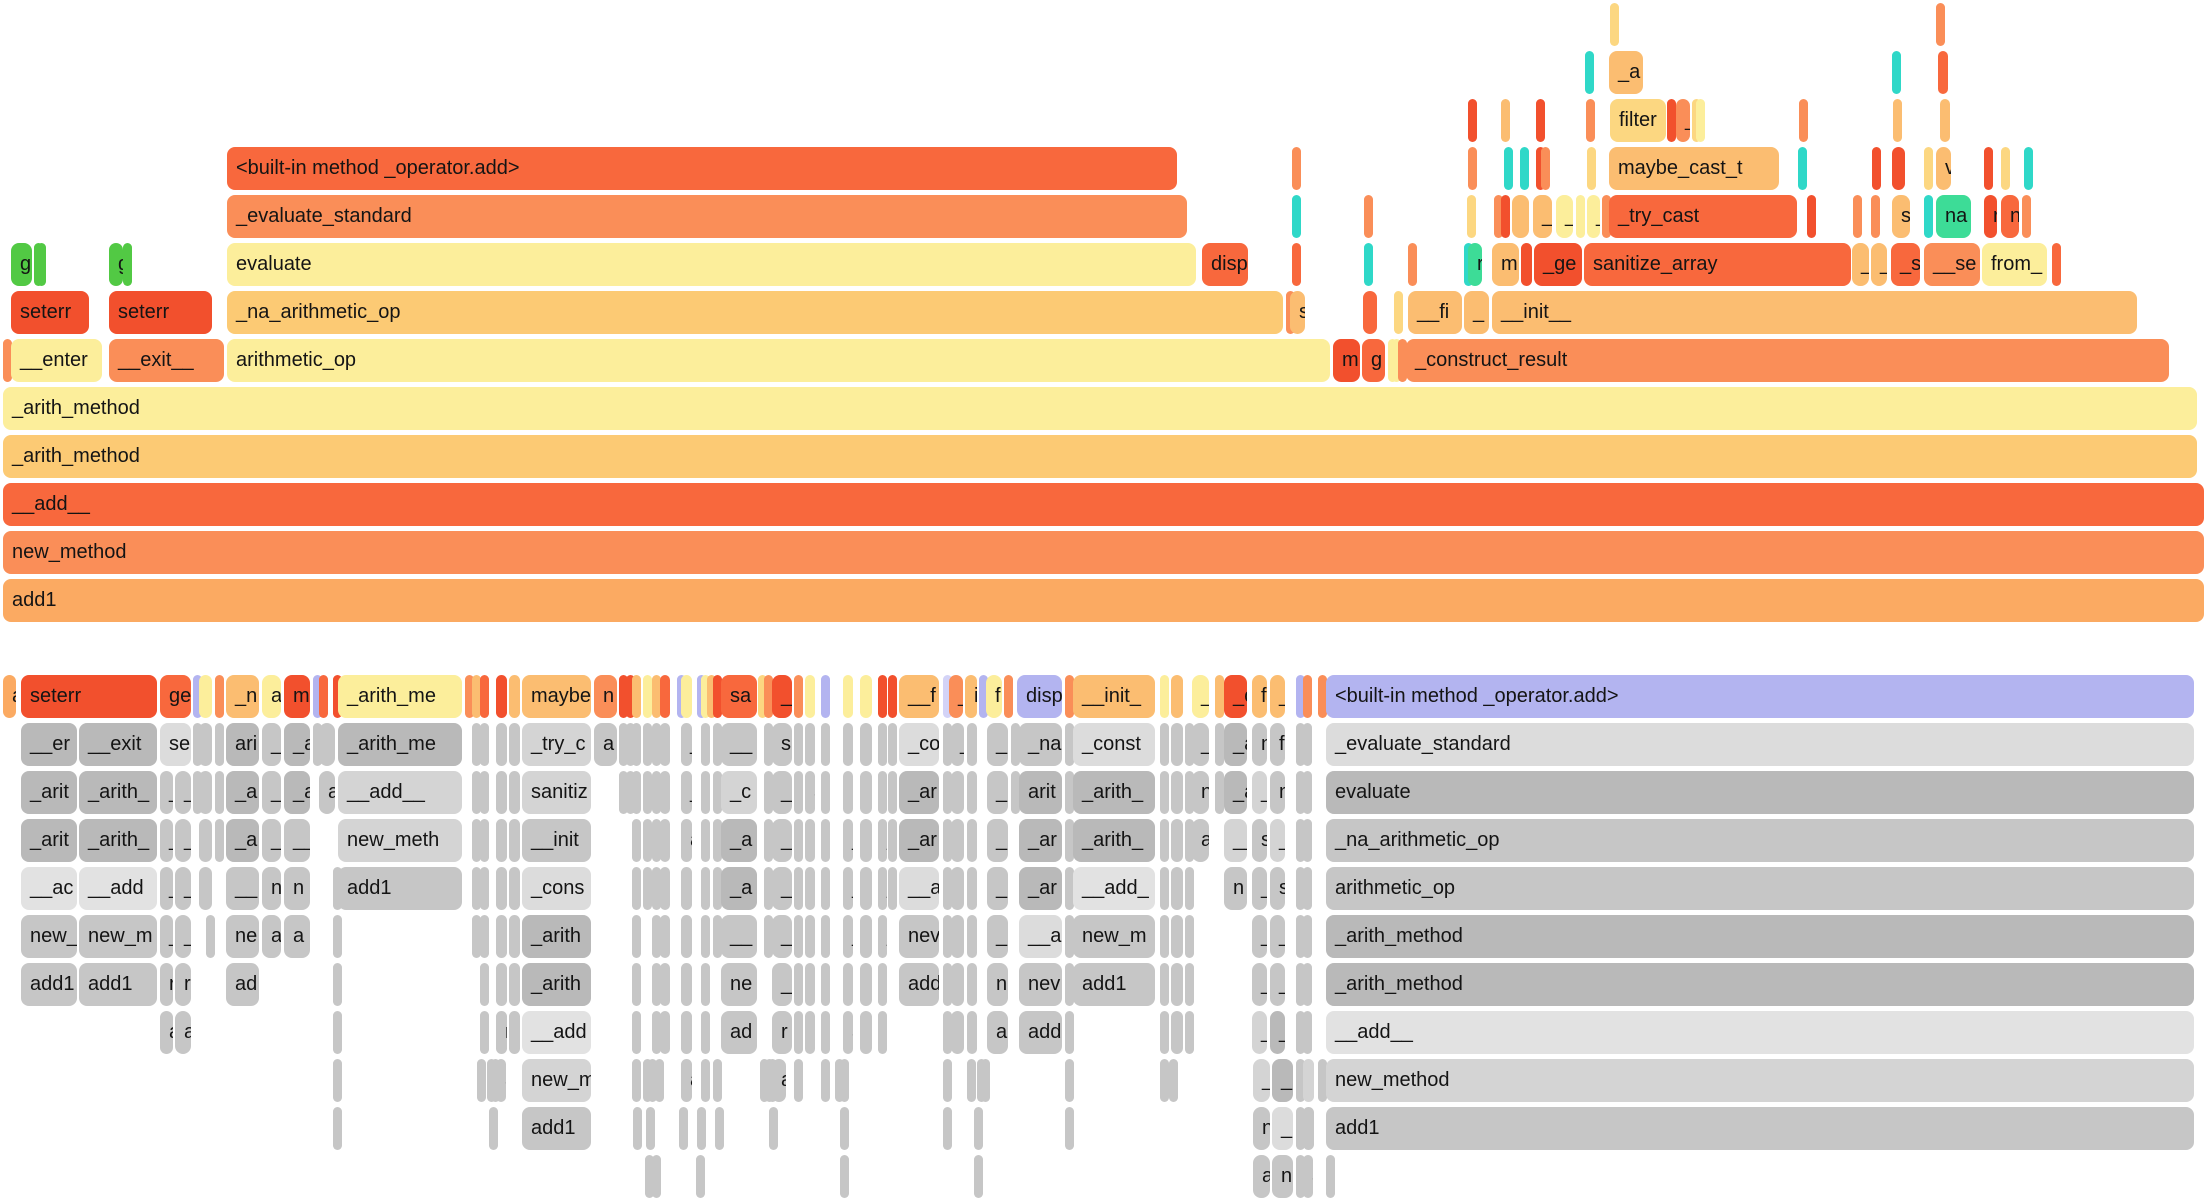  I want to click on frame-sanitiz: sanitiz, so click(556, 792).